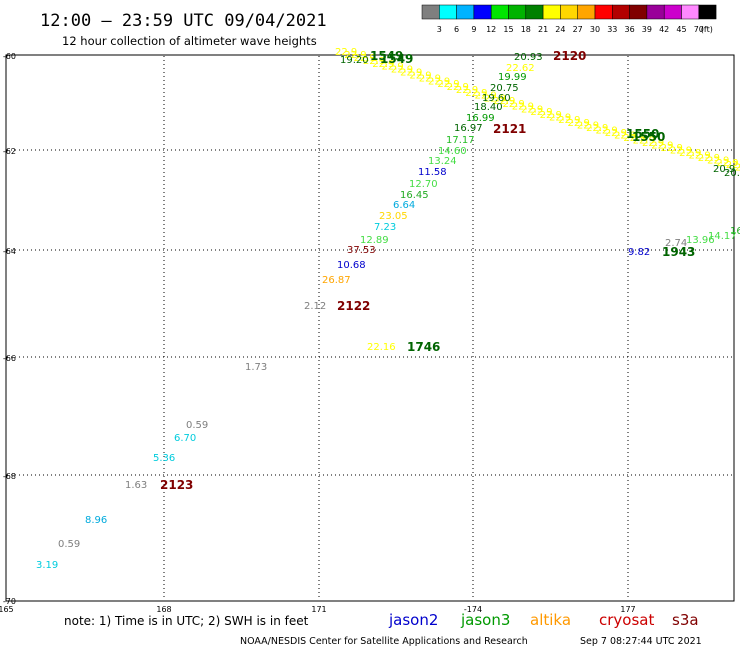 The width and height of the screenshot is (740, 650). What do you see at coordinates (550, 620) in the screenshot?
I see `satellite-altika-label: altika` at bounding box center [550, 620].